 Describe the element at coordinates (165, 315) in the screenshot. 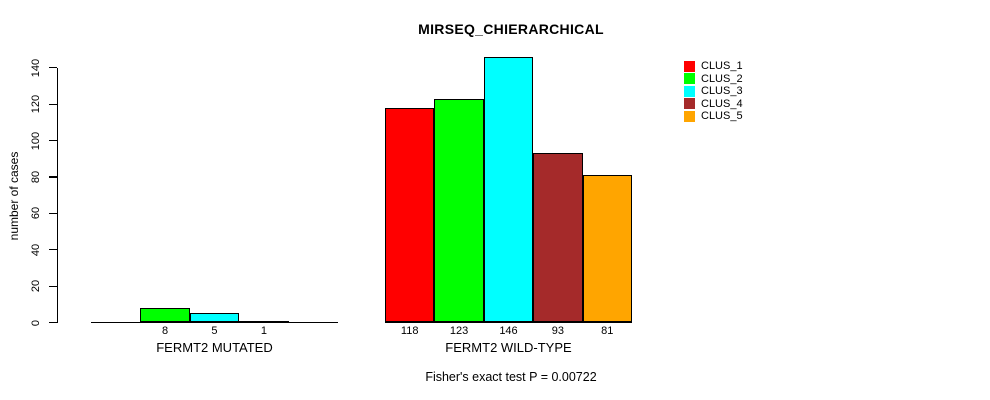

I see `bar-clus_2-group1` at that location.